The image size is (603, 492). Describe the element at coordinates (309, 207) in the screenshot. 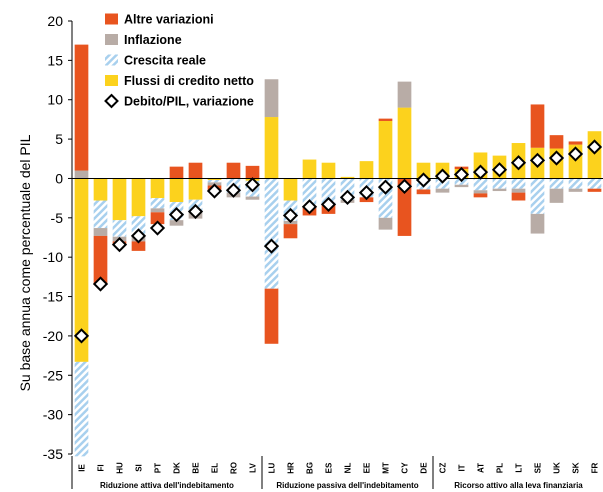

I see `debt-marker-bg` at that location.